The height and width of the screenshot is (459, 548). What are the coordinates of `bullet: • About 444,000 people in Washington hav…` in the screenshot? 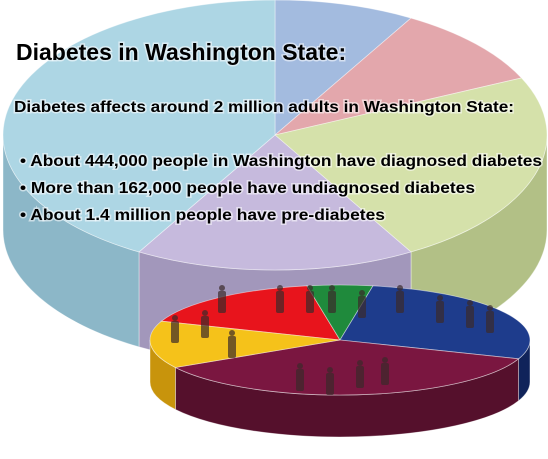 It's located at (281, 161).